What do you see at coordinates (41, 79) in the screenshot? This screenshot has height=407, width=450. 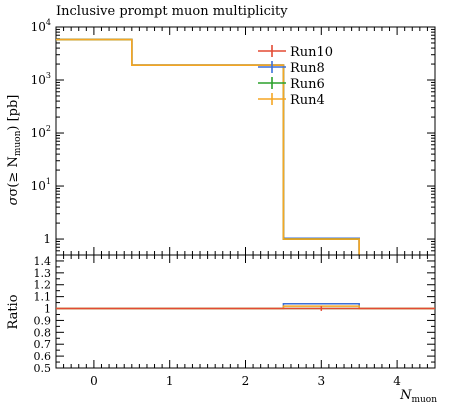 I see `main-y-tick-label: 10³` at bounding box center [41, 79].